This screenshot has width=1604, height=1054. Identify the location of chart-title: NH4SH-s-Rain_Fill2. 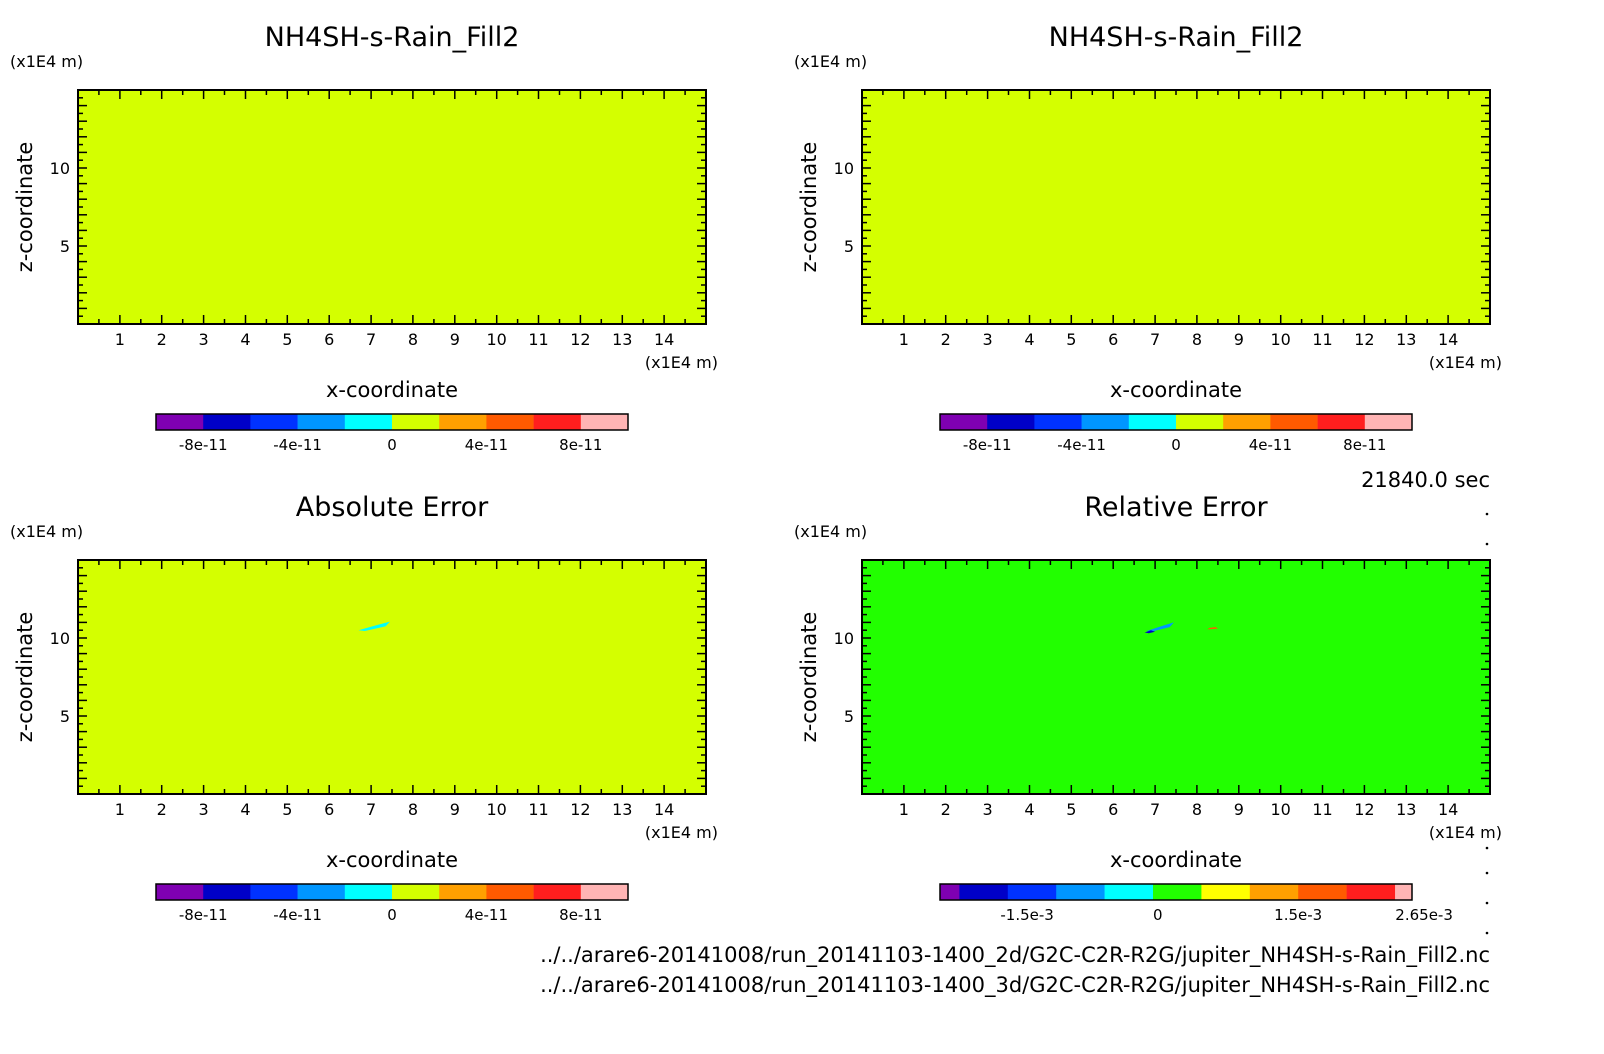
(1176, 37).